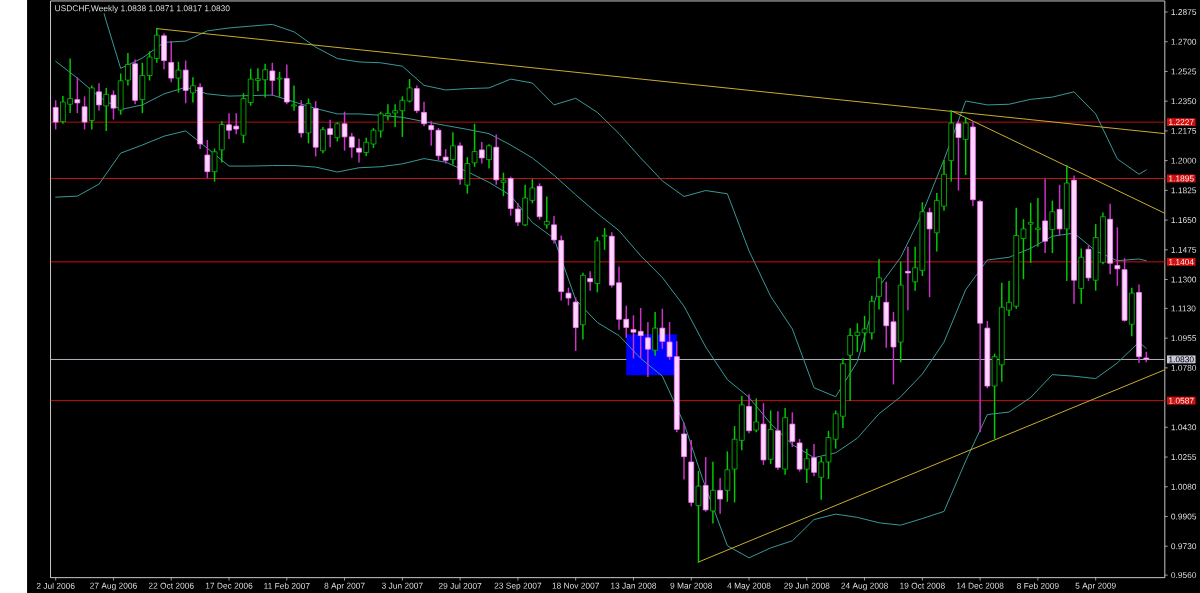 This screenshot has height=593, width=1200. What do you see at coordinates (1184, 160) in the screenshot?
I see `y-tick-label: 1.2000` at bounding box center [1184, 160].